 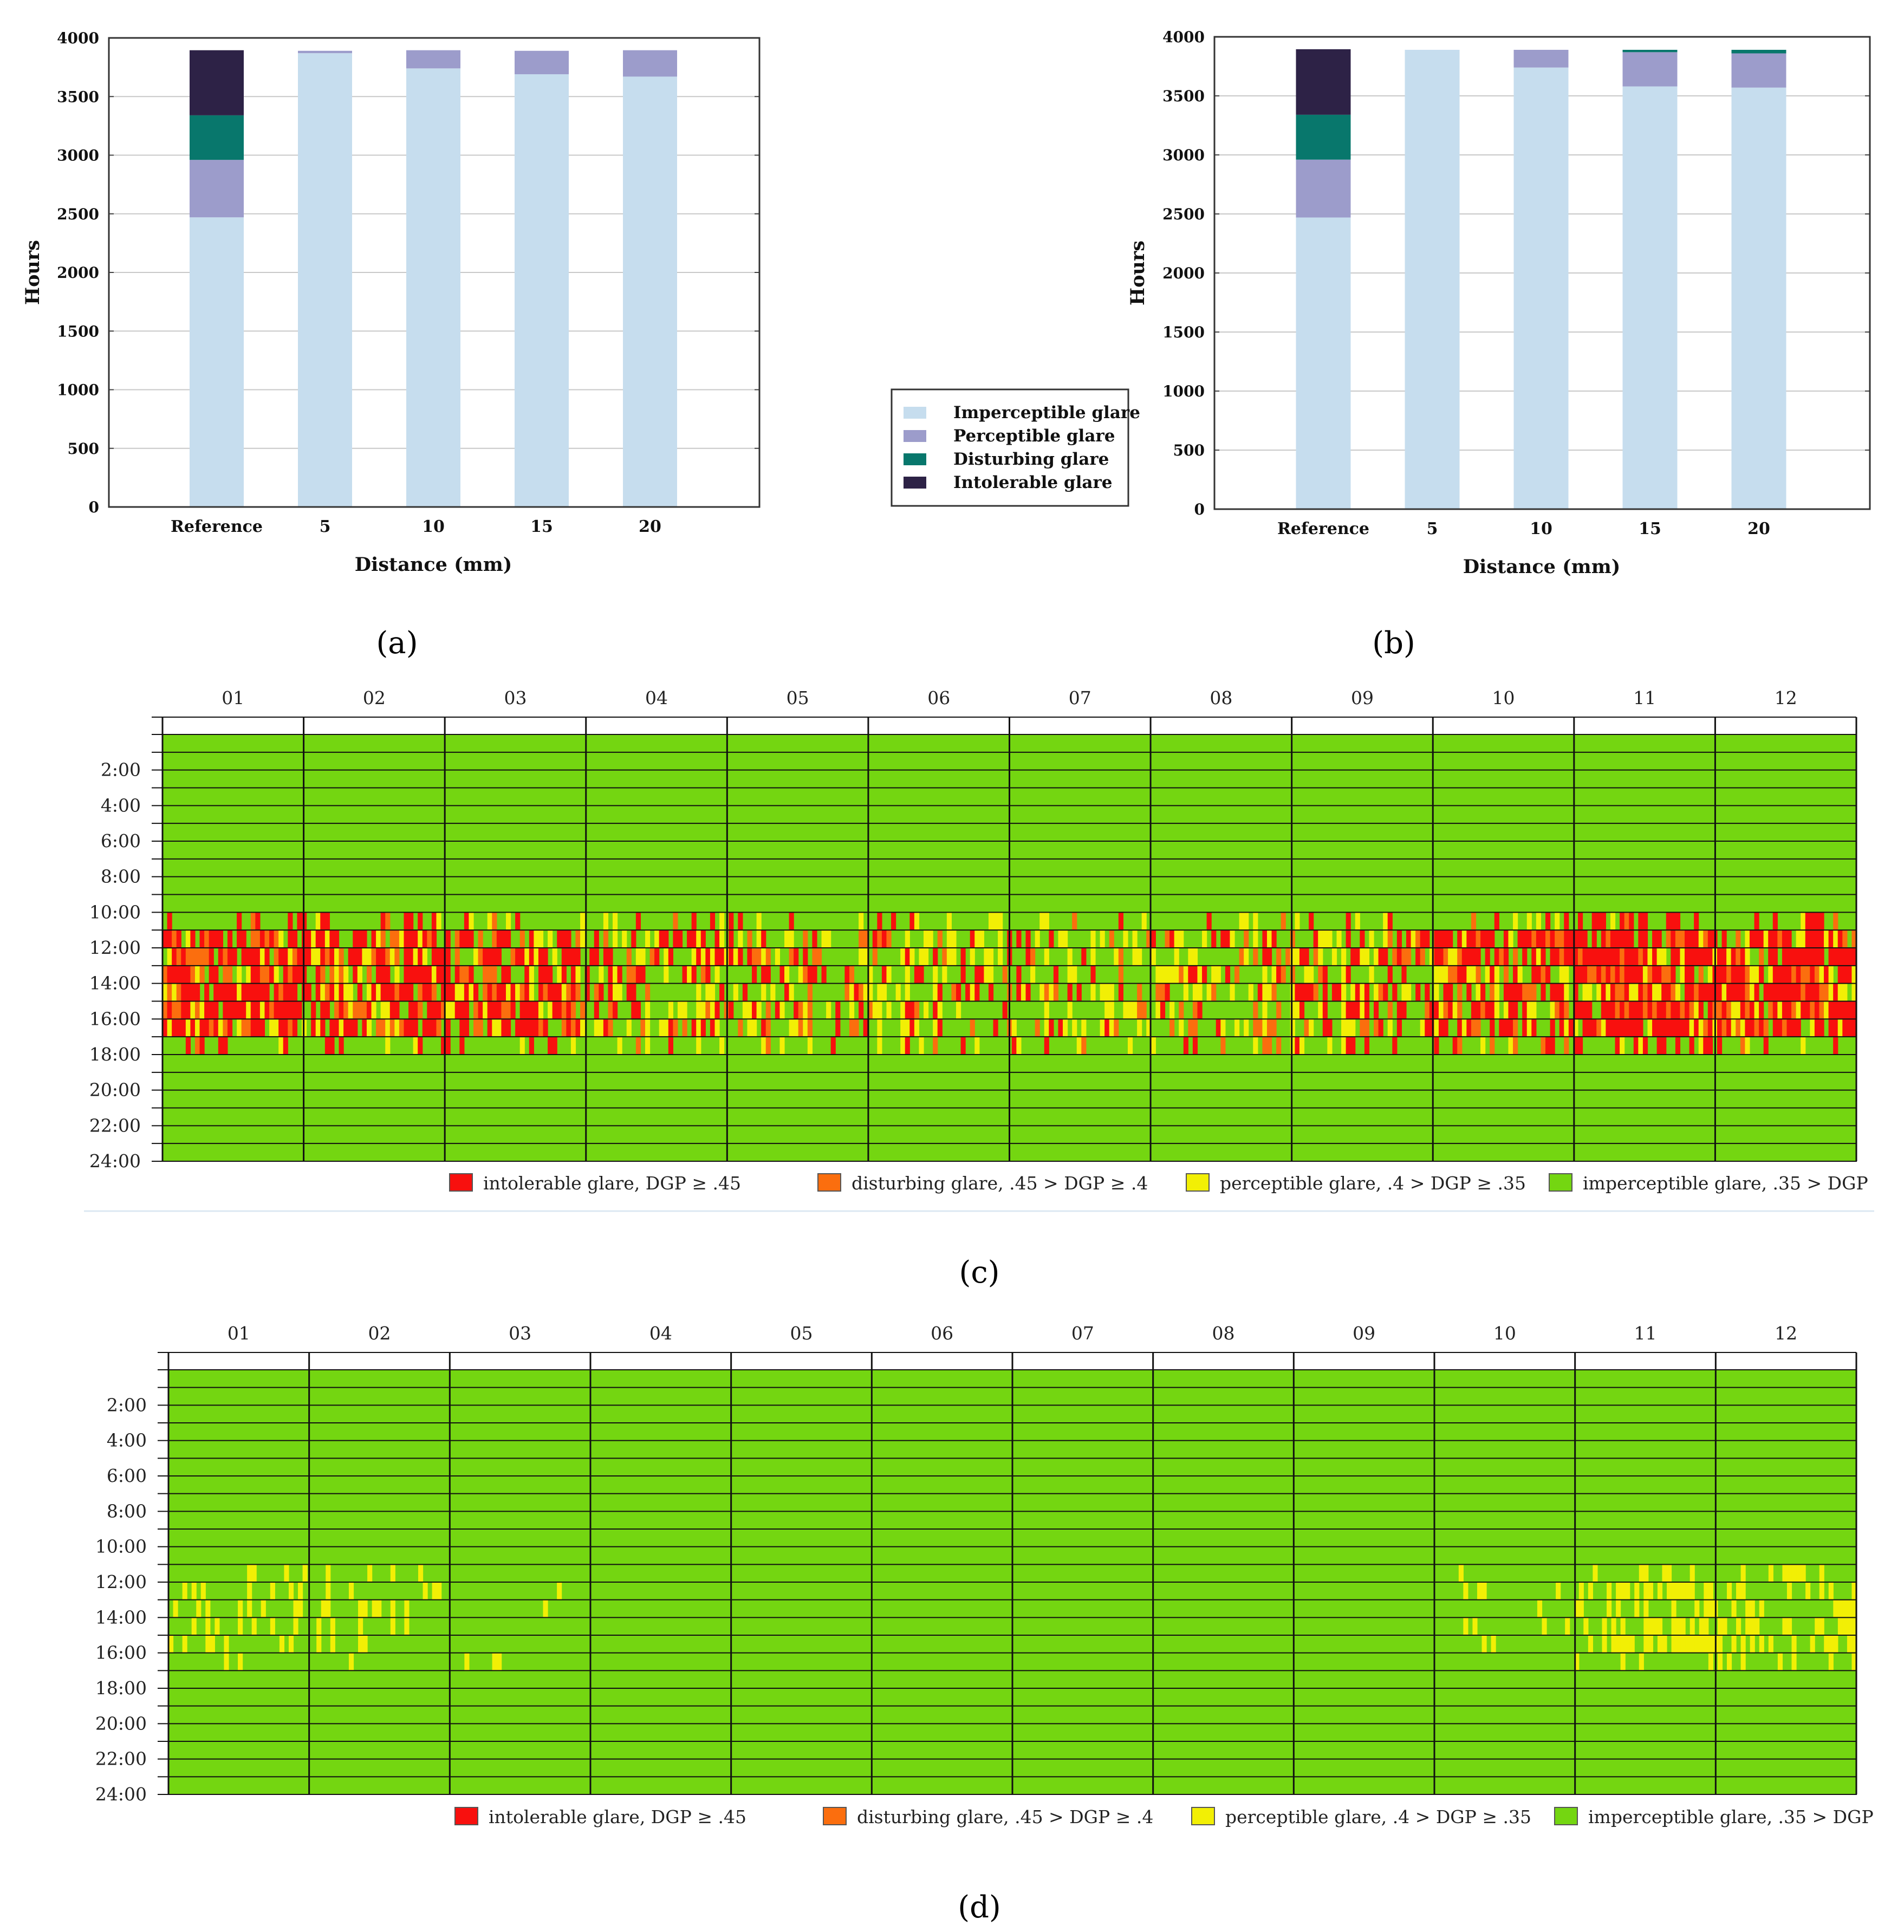 I want to click on y-axis-title: Hours, so click(x=33, y=272).